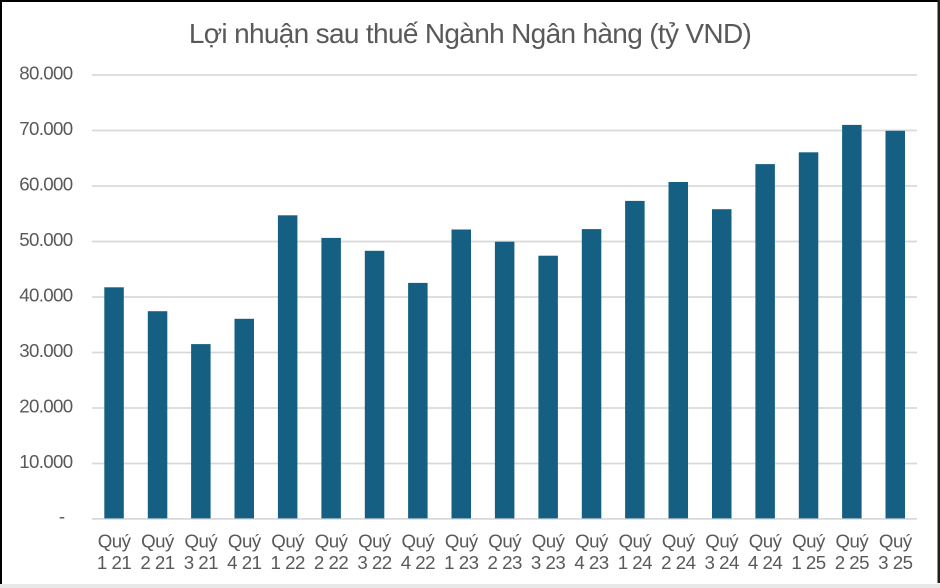  I want to click on svg-text: 40.000, so click(46, 295).